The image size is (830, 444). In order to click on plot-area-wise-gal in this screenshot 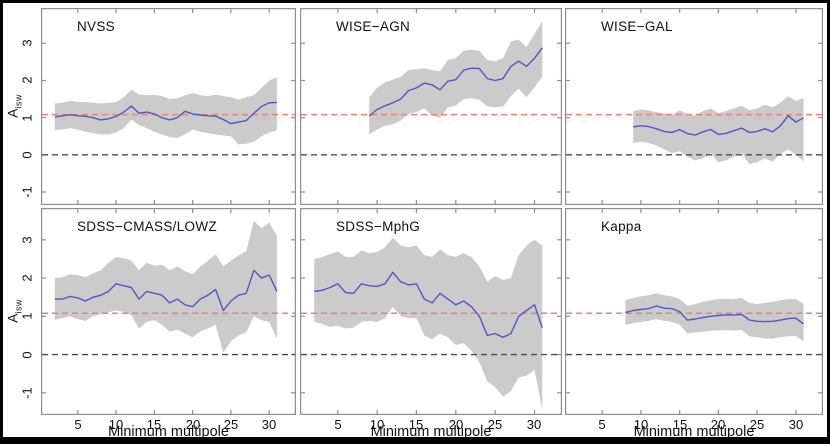, I will do `click(694, 106)`.